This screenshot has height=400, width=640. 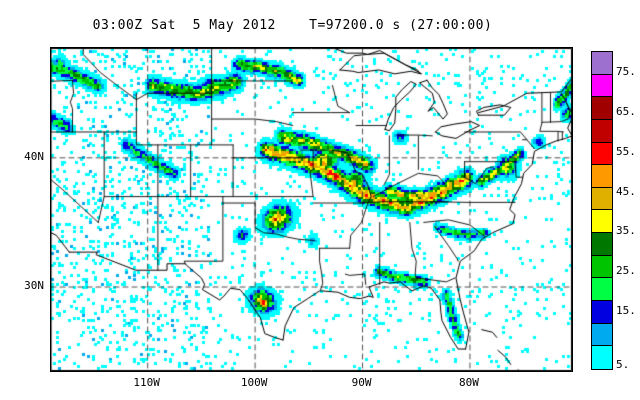 I want to click on colorbar-tick-label: 45., so click(x=626, y=191).